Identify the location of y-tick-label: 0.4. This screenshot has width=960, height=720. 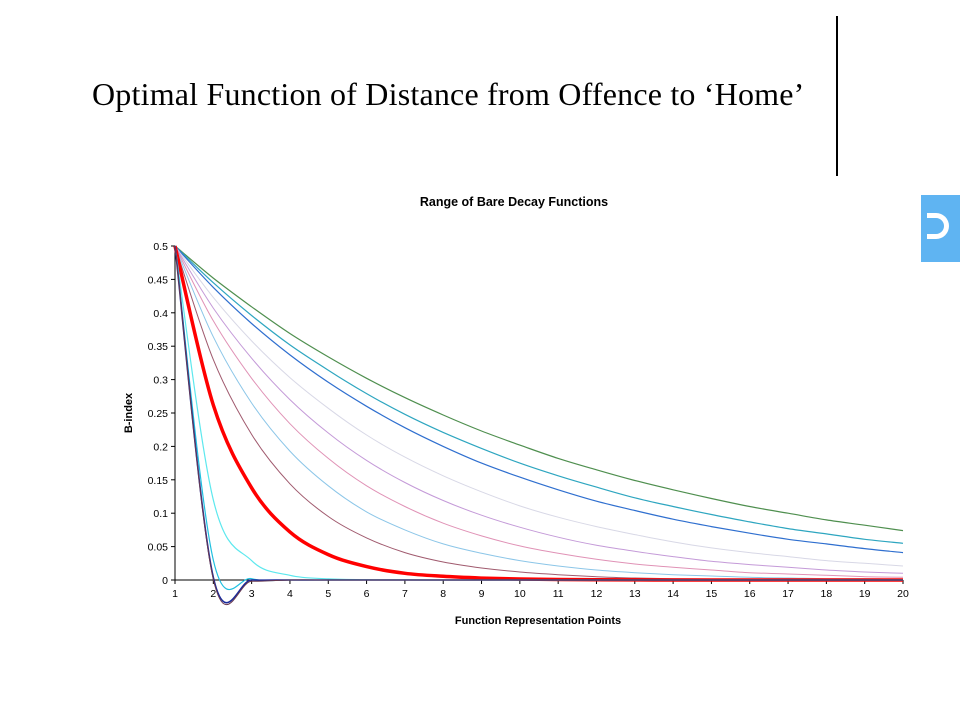
(160, 314).